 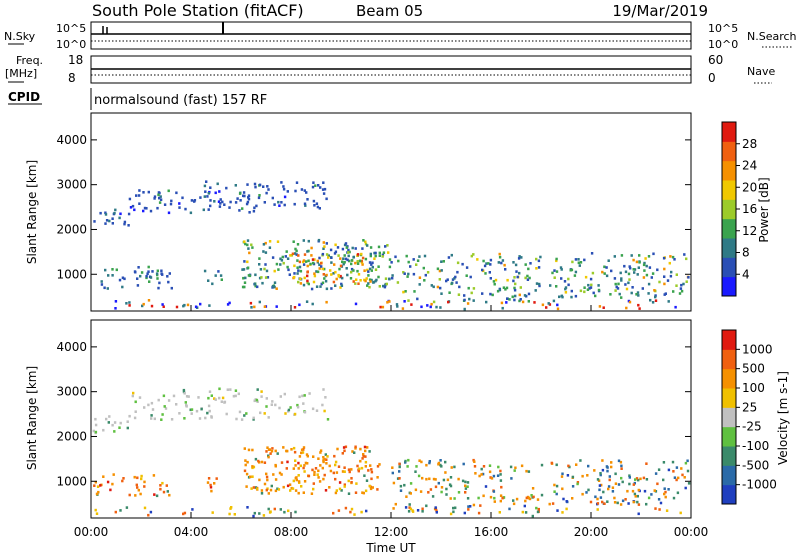 I want to click on x-tick-label: 00:00, so click(x=691, y=532).